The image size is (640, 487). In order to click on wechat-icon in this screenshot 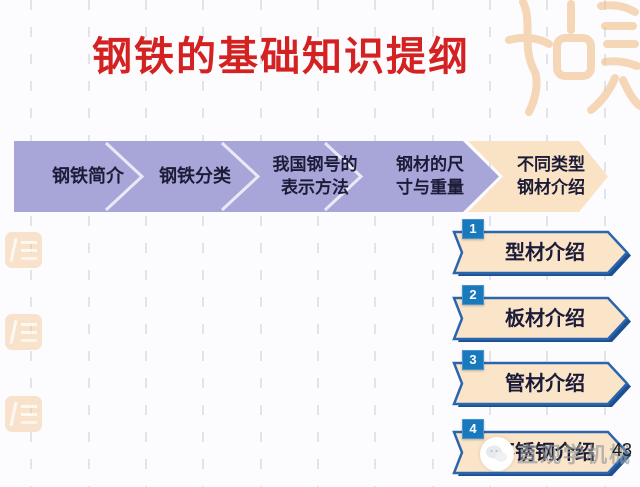, I will do `click(497, 454)`.